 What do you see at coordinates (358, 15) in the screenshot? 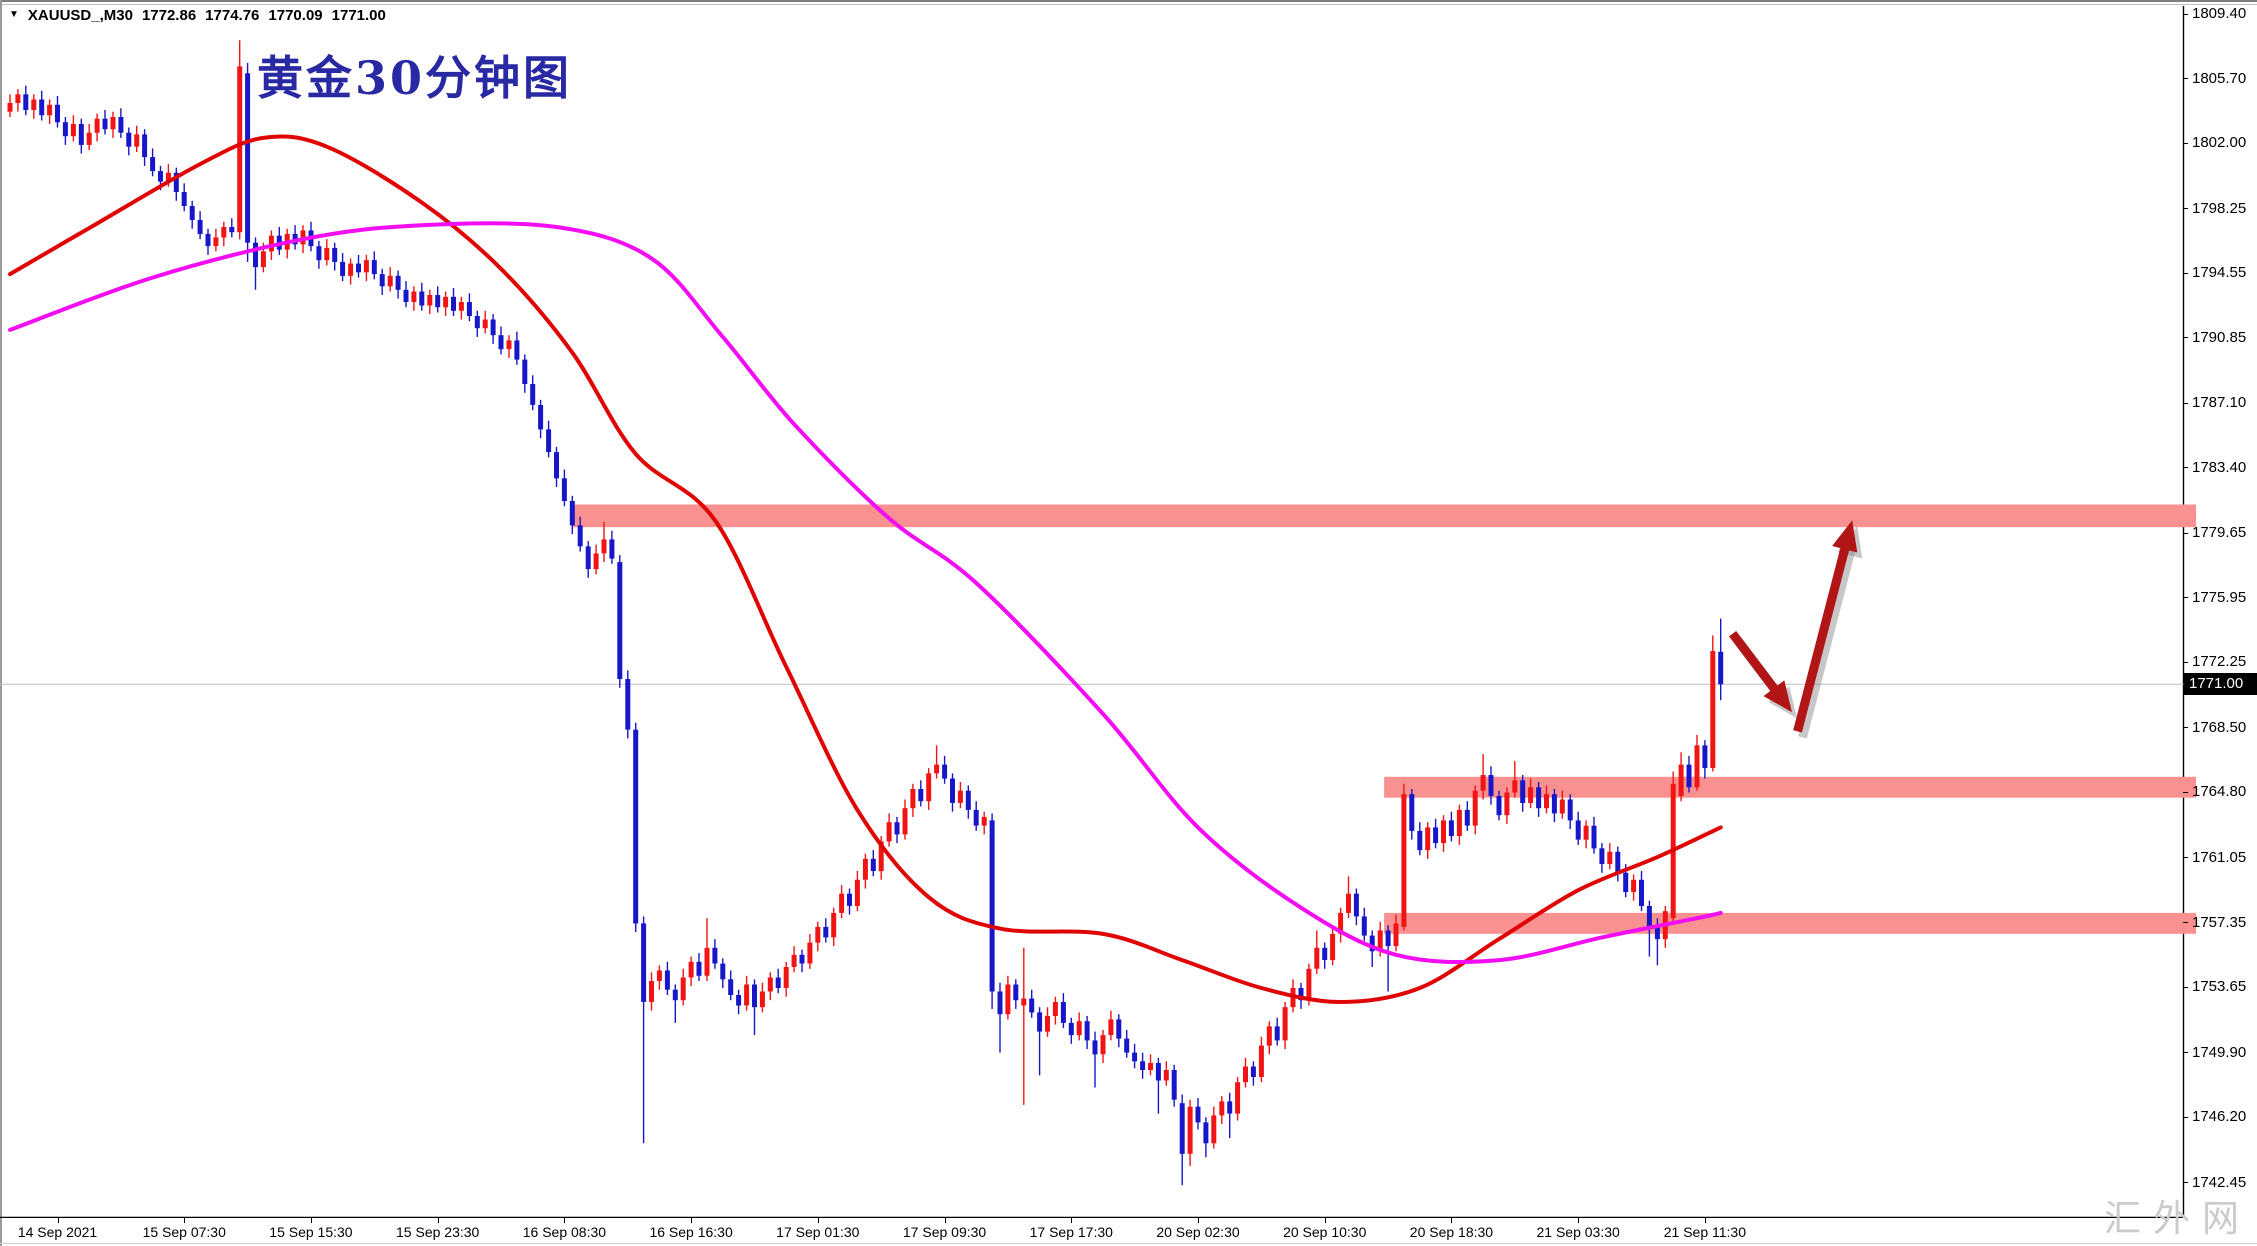
I see `quote-close: 1771.00` at bounding box center [358, 15].